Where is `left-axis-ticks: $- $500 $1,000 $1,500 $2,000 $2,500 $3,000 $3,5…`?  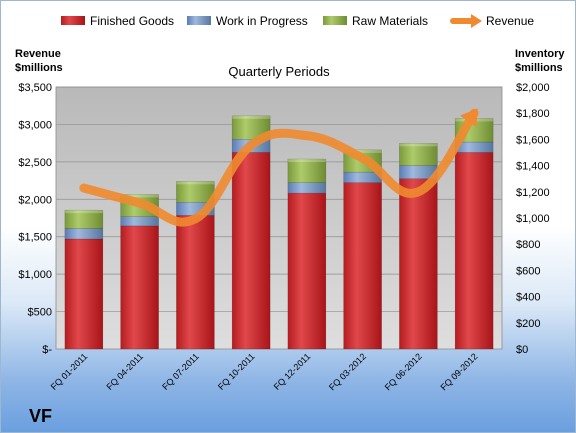 left-axis-ticks: $- $500 $1,000 $1,500 $2,000 $2,500 $3,000 $3,5… is located at coordinates (35, 219).